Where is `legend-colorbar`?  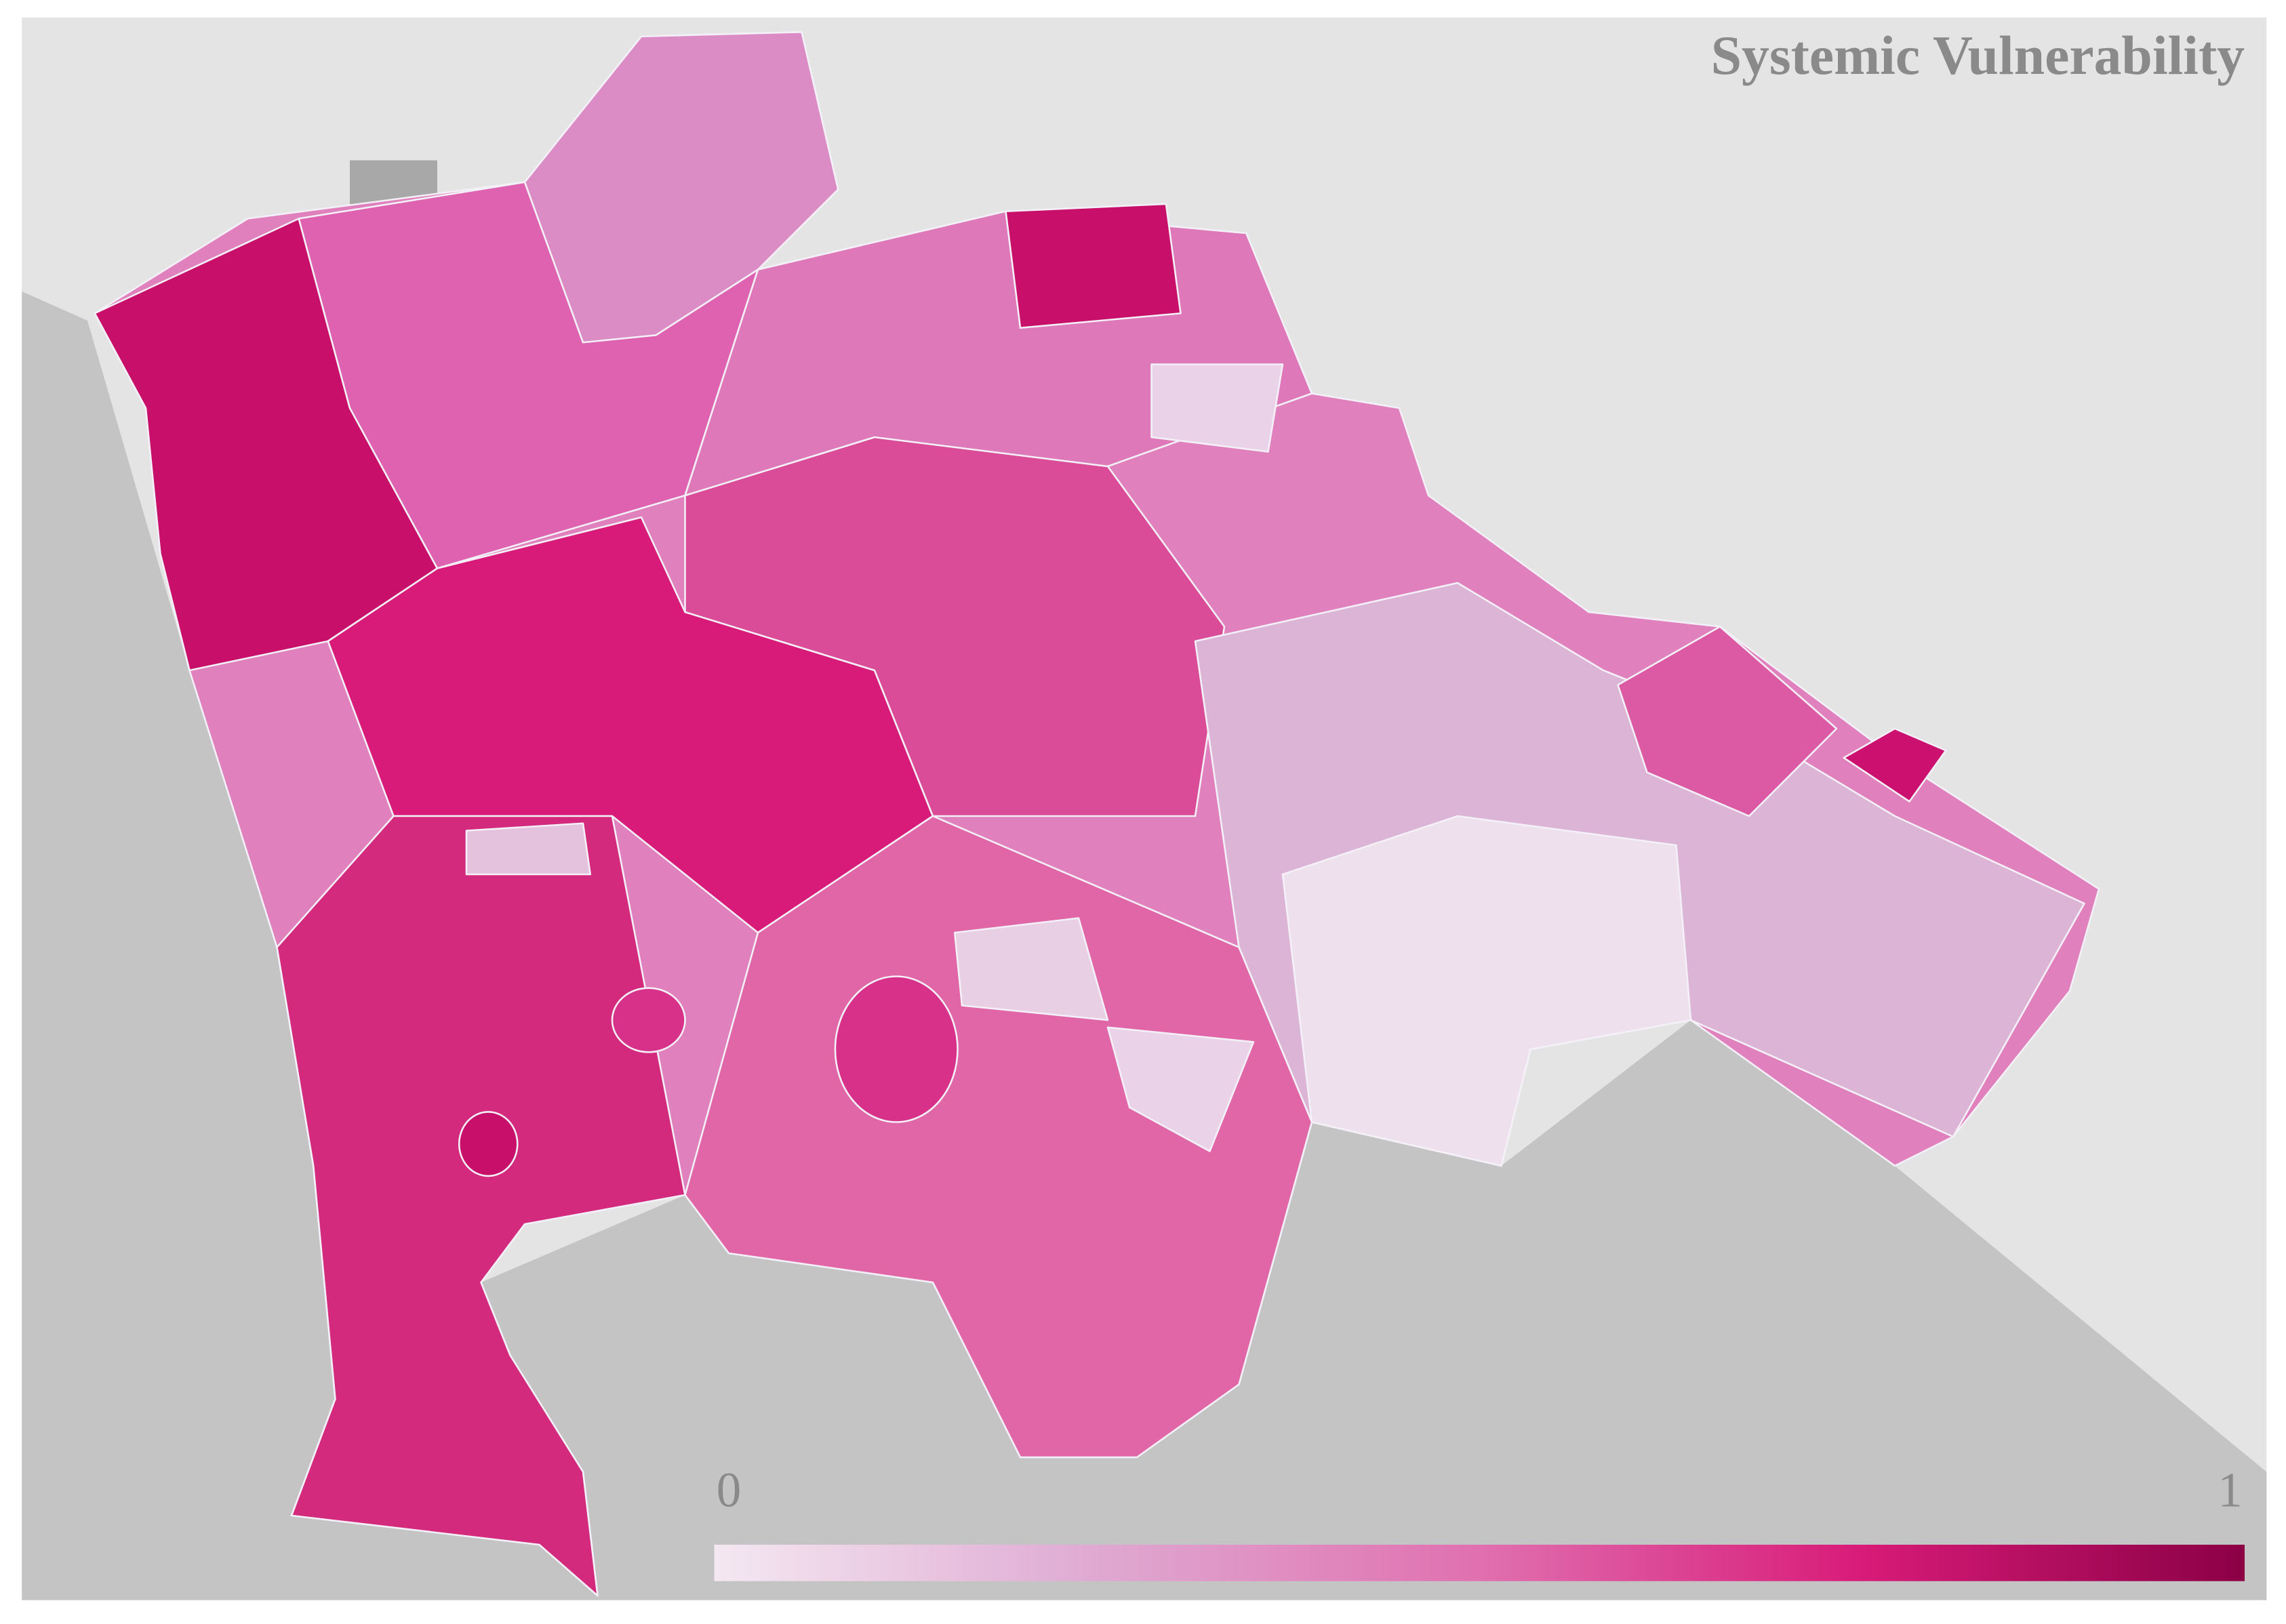 legend-colorbar is located at coordinates (1479, 1563).